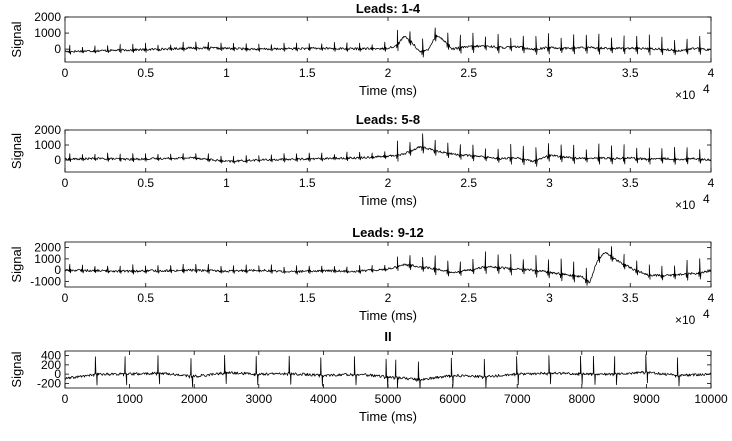 The height and width of the screenshot is (441, 732). I want to click on x-tick-label: 1000, so click(129, 399).